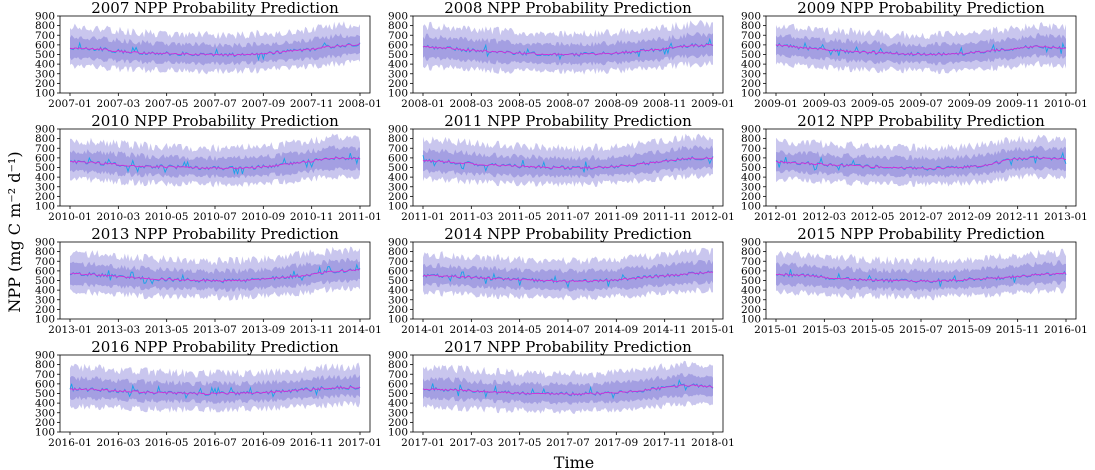 This screenshot has height=470, width=1095. I want to click on panel-title: 2010 NPP Probability Prediction, so click(215, 121).